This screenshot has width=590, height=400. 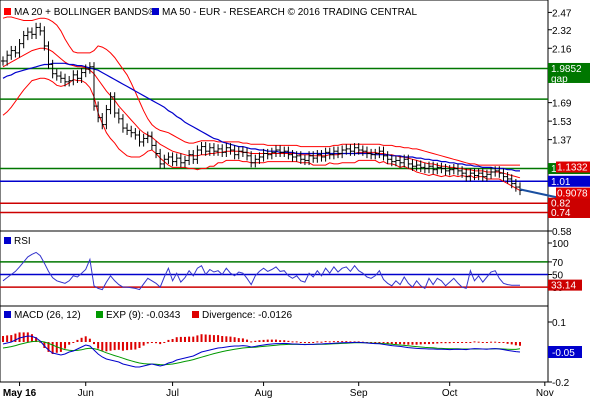 I want to click on level-label-0-1: gap, so click(x=559, y=79).